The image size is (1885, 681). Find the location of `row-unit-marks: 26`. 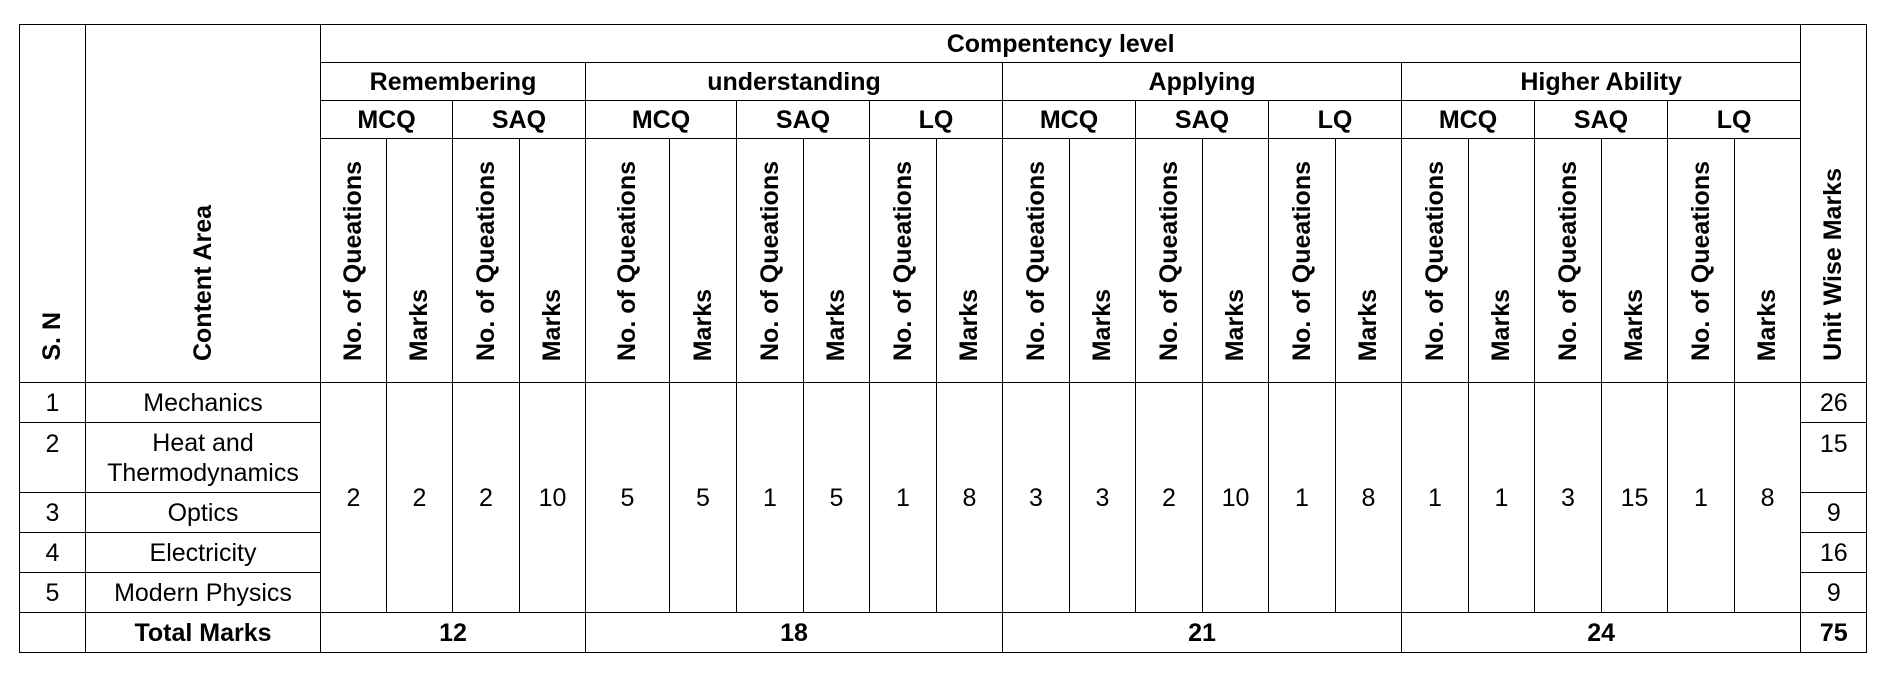

row-unit-marks: 26 is located at coordinates (1834, 402).